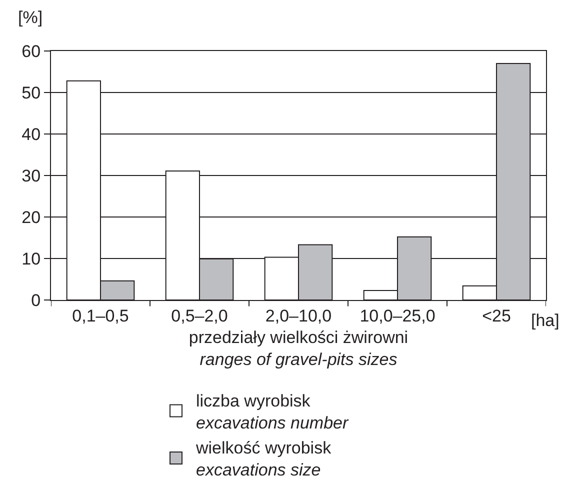 The image size is (565, 499). Describe the element at coordinates (199, 316) in the screenshot. I see `x-tick-label: 0,5–2,0` at that location.